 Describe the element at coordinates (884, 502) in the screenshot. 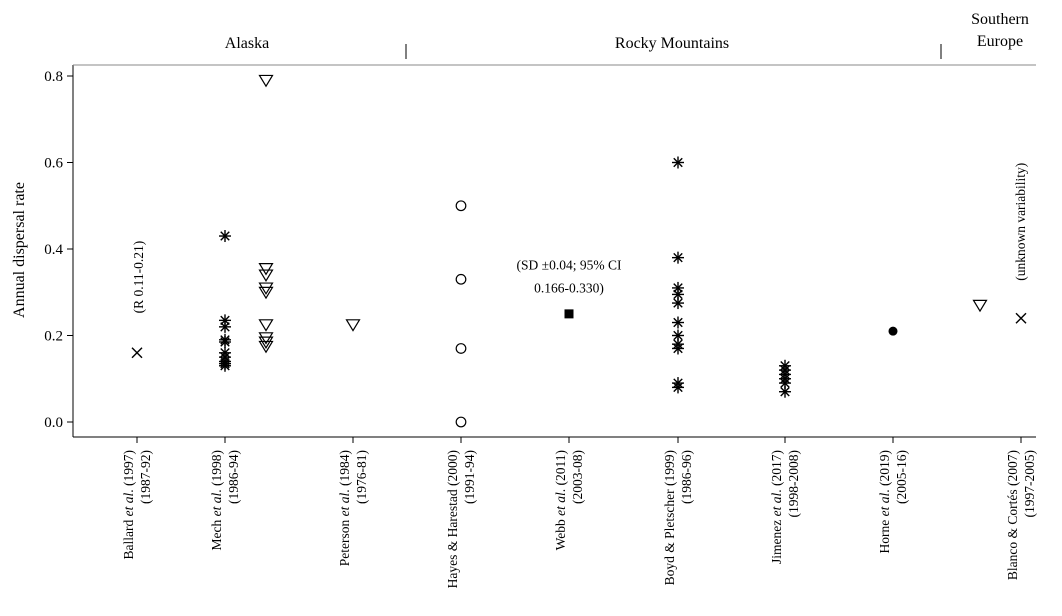

I see `x-category-label: Horne et al. (2019)` at that location.